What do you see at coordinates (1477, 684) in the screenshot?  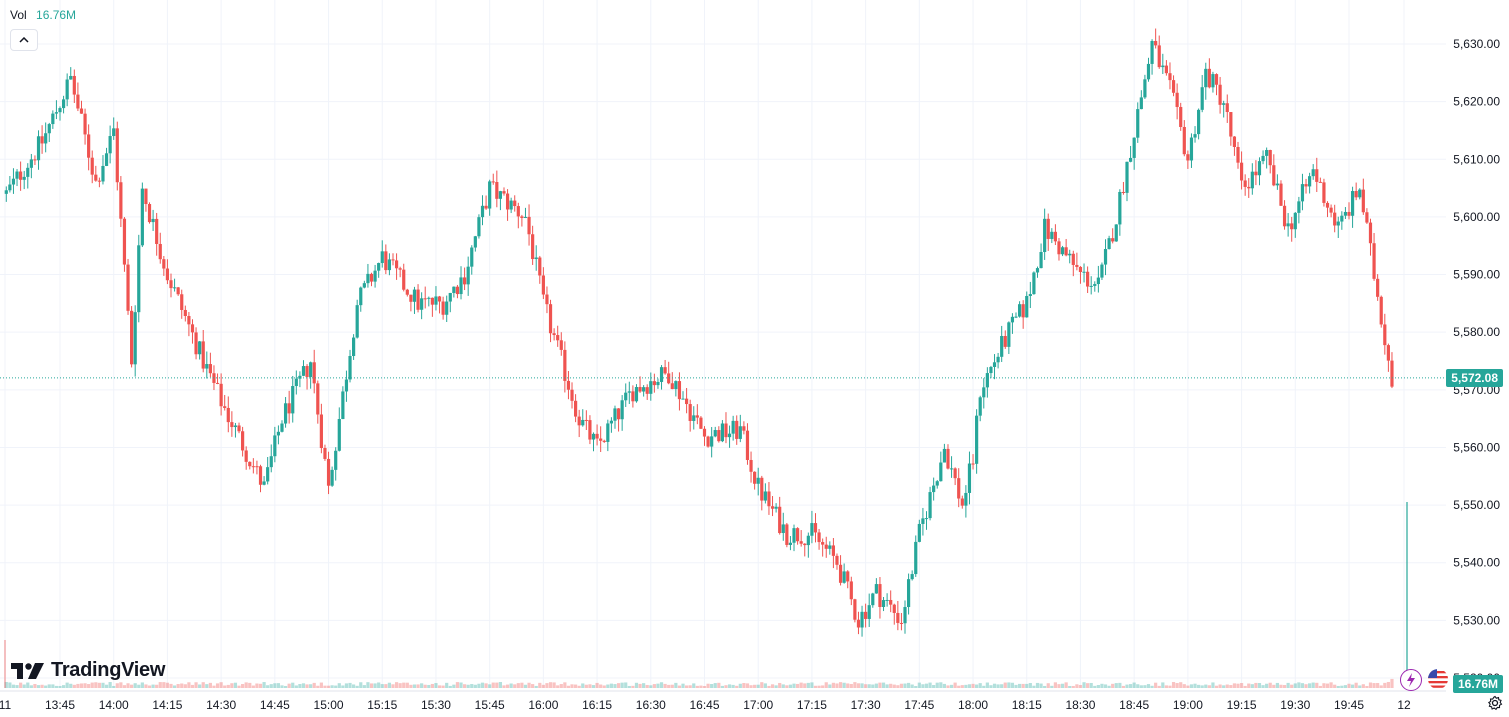 I see `volume-value-tag: 16.76M` at bounding box center [1477, 684].